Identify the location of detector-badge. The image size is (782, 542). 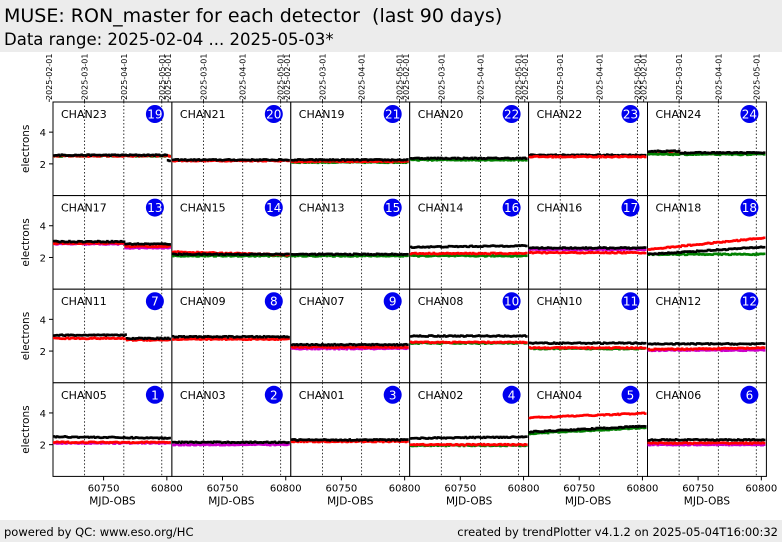
(392, 114).